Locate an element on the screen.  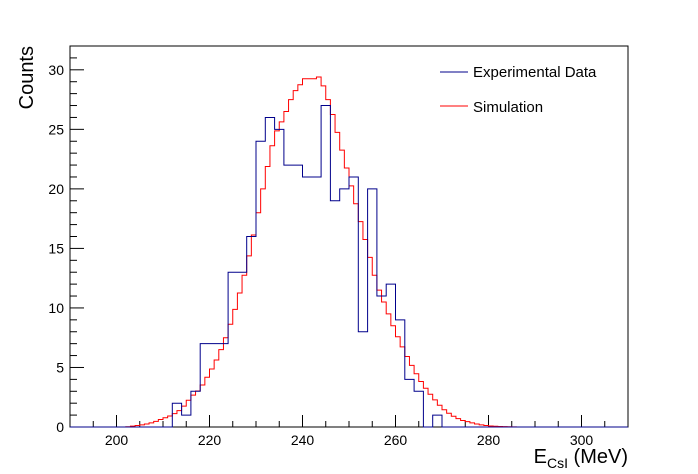
x-axis-title-subscript: CsI is located at coordinates (557, 463).